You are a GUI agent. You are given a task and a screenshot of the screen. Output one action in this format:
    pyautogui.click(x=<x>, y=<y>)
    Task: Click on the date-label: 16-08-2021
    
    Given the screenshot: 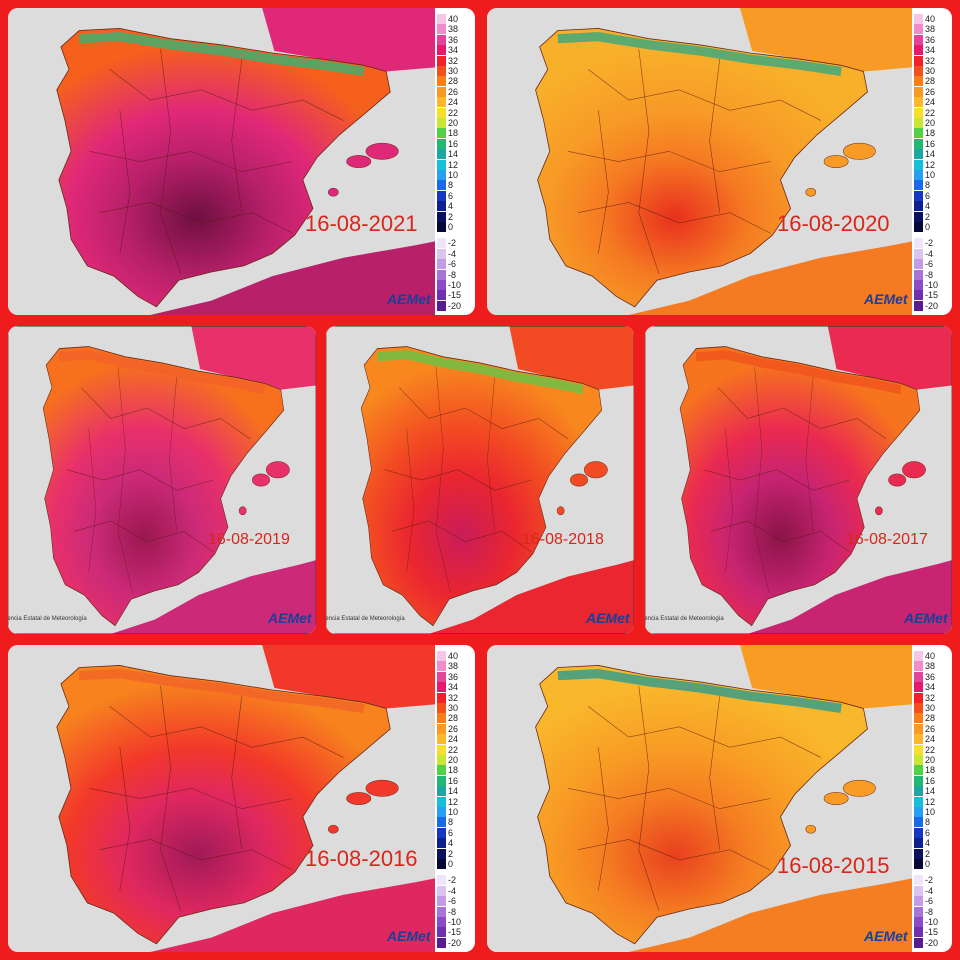 What is the action you would take?
    pyautogui.click(x=361, y=223)
    